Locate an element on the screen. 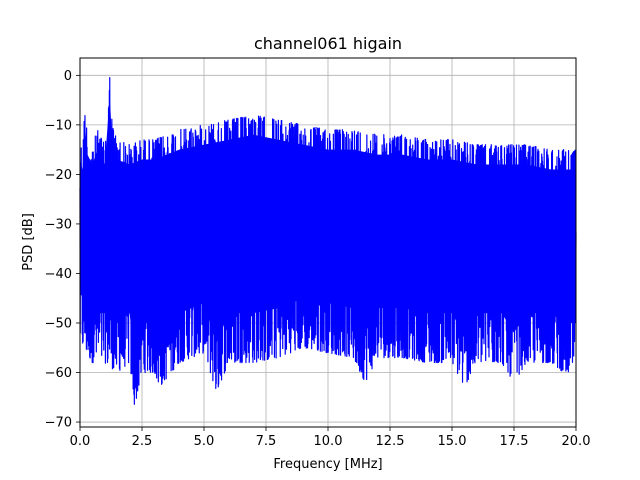 This screenshot has width=640, height=480. y-tick-label: −60 is located at coordinates (58, 373).